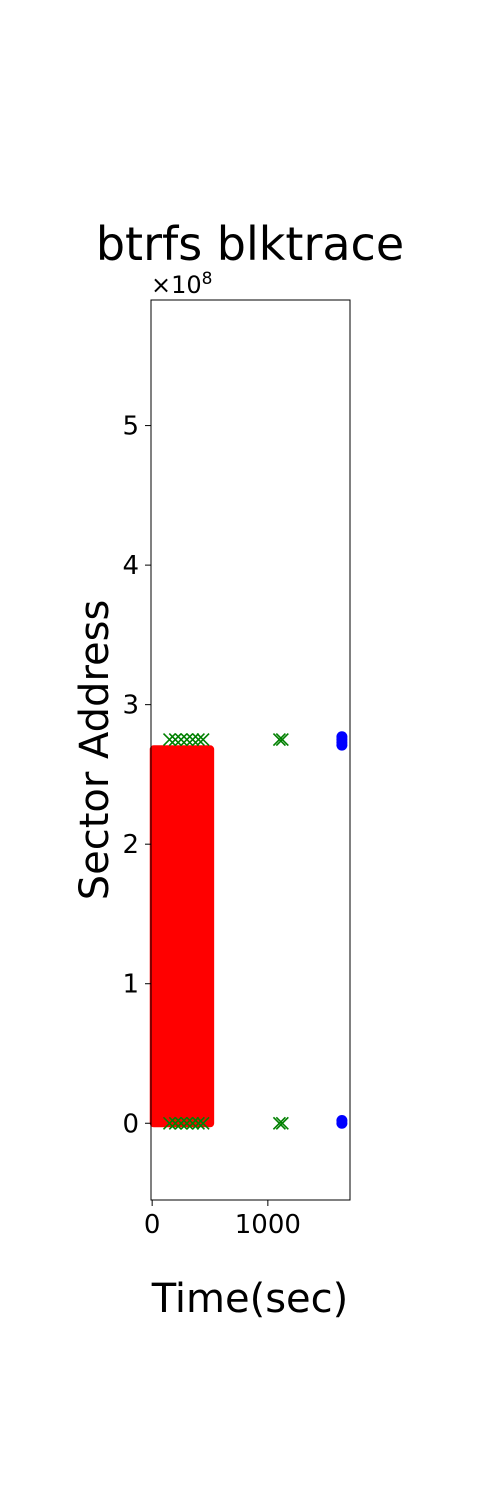  Describe the element at coordinates (250, 244) in the screenshot. I see `chart-title: btrfs blktrace` at that location.